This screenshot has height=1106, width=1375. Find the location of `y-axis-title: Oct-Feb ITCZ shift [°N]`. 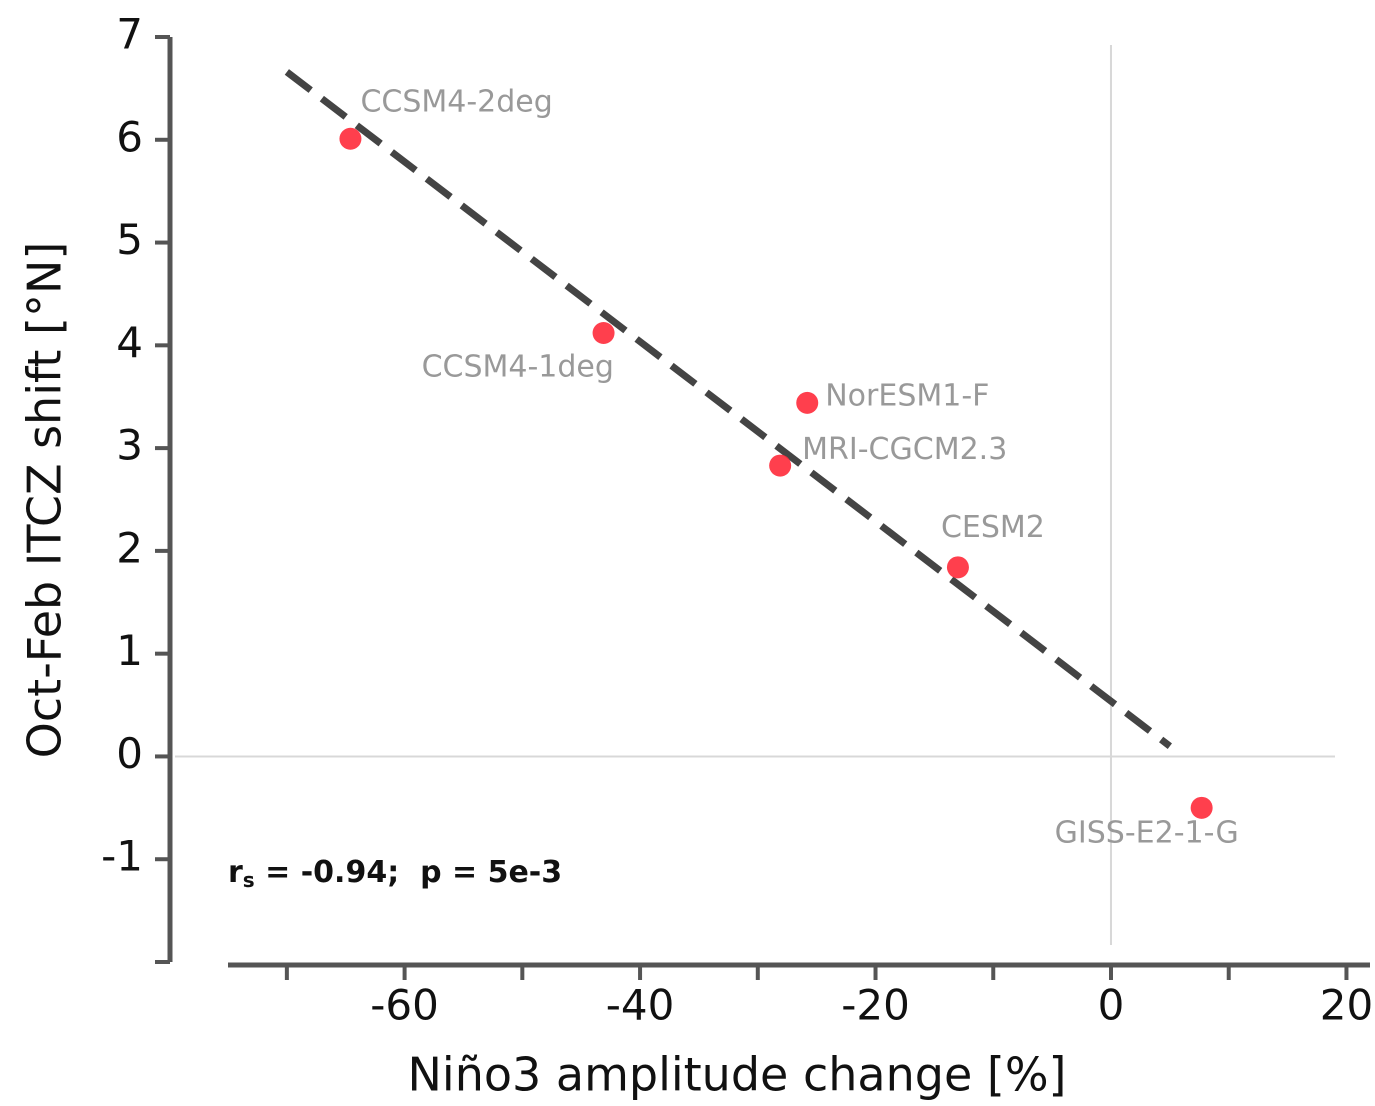

y-axis-title: Oct-Feb ITCZ shift [°N] is located at coordinates (45, 500).